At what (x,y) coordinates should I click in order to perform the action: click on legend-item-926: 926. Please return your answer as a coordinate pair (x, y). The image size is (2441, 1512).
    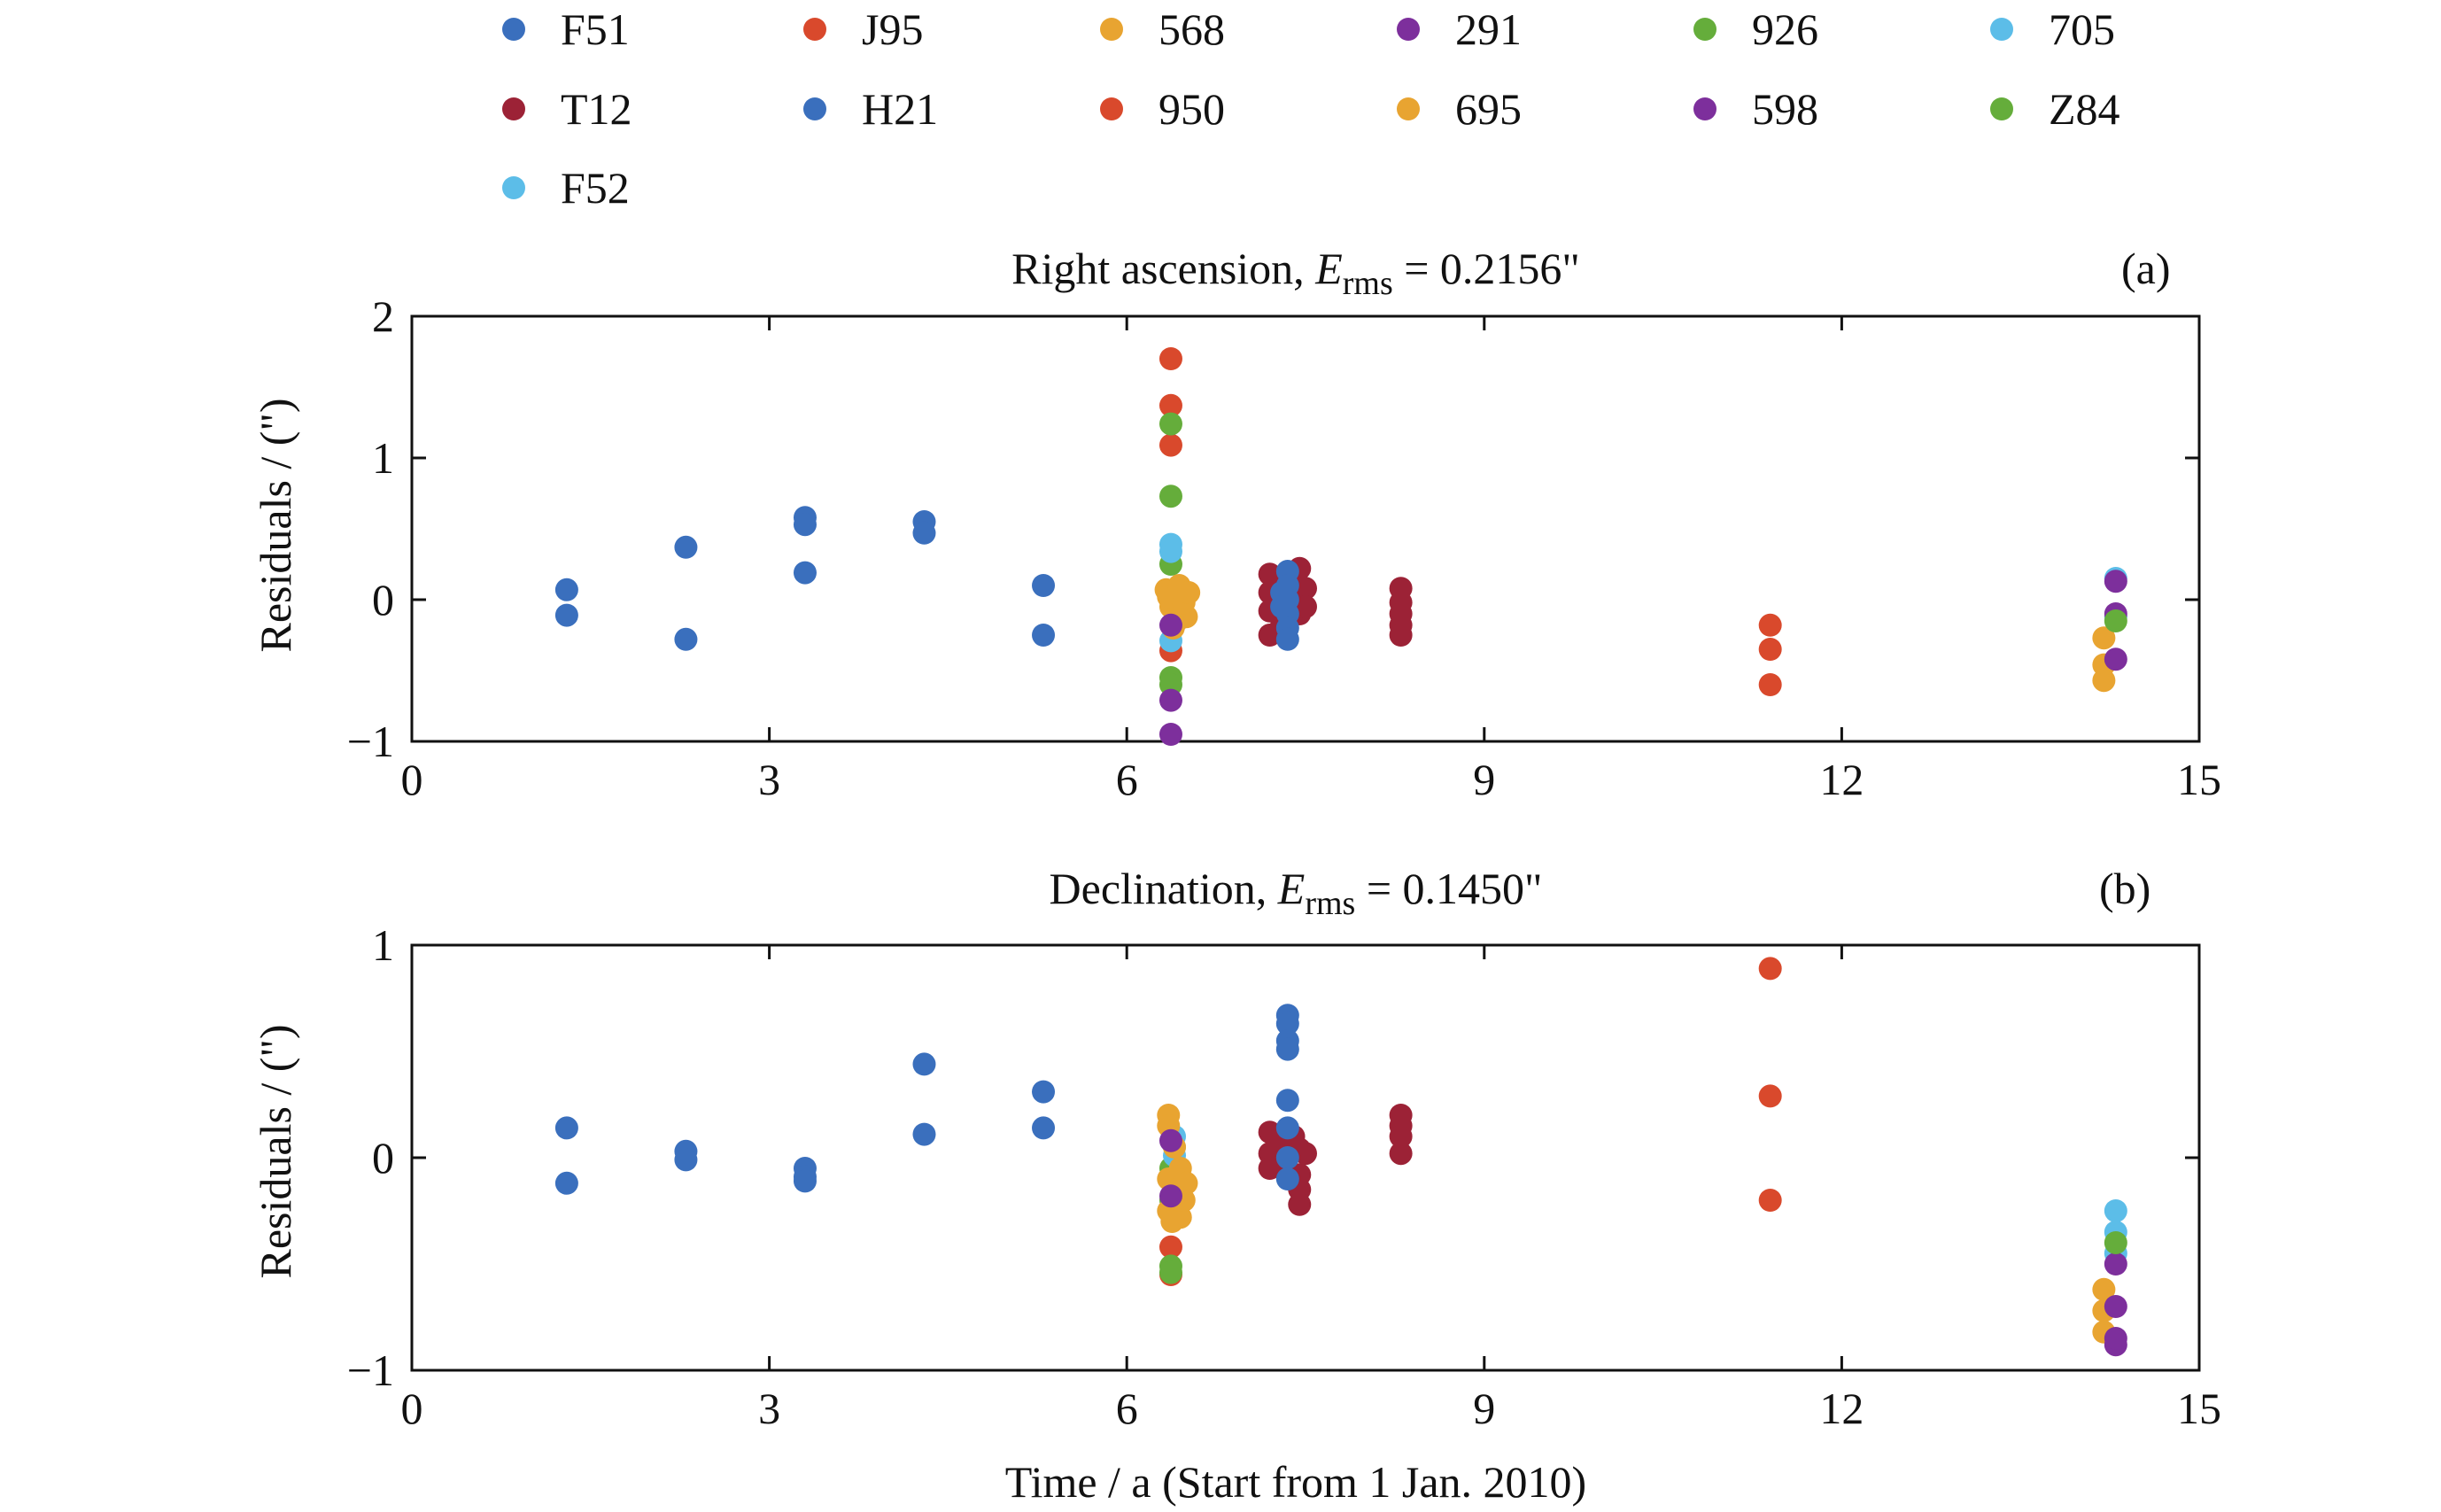
    Looking at the image, I should click on (1755, 29).